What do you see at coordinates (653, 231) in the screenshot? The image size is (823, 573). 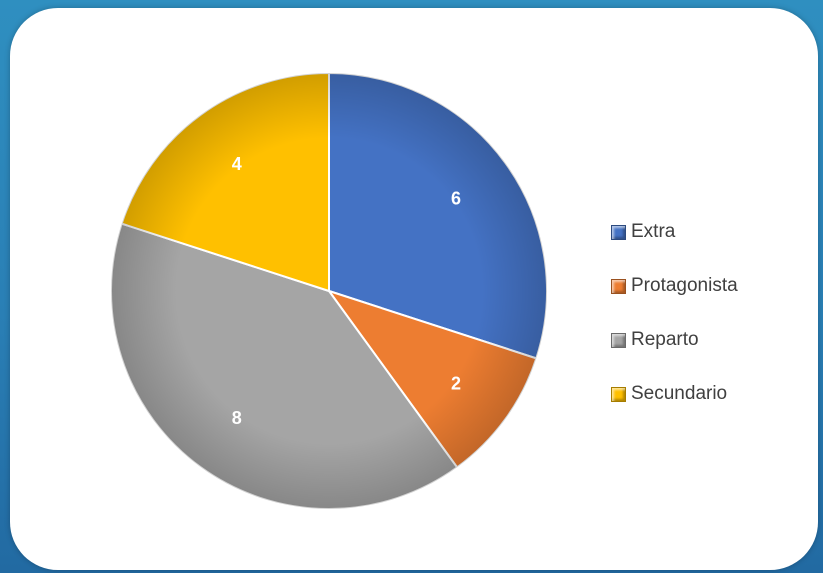 I see `legend-label: Extra` at bounding box center [653, 231].